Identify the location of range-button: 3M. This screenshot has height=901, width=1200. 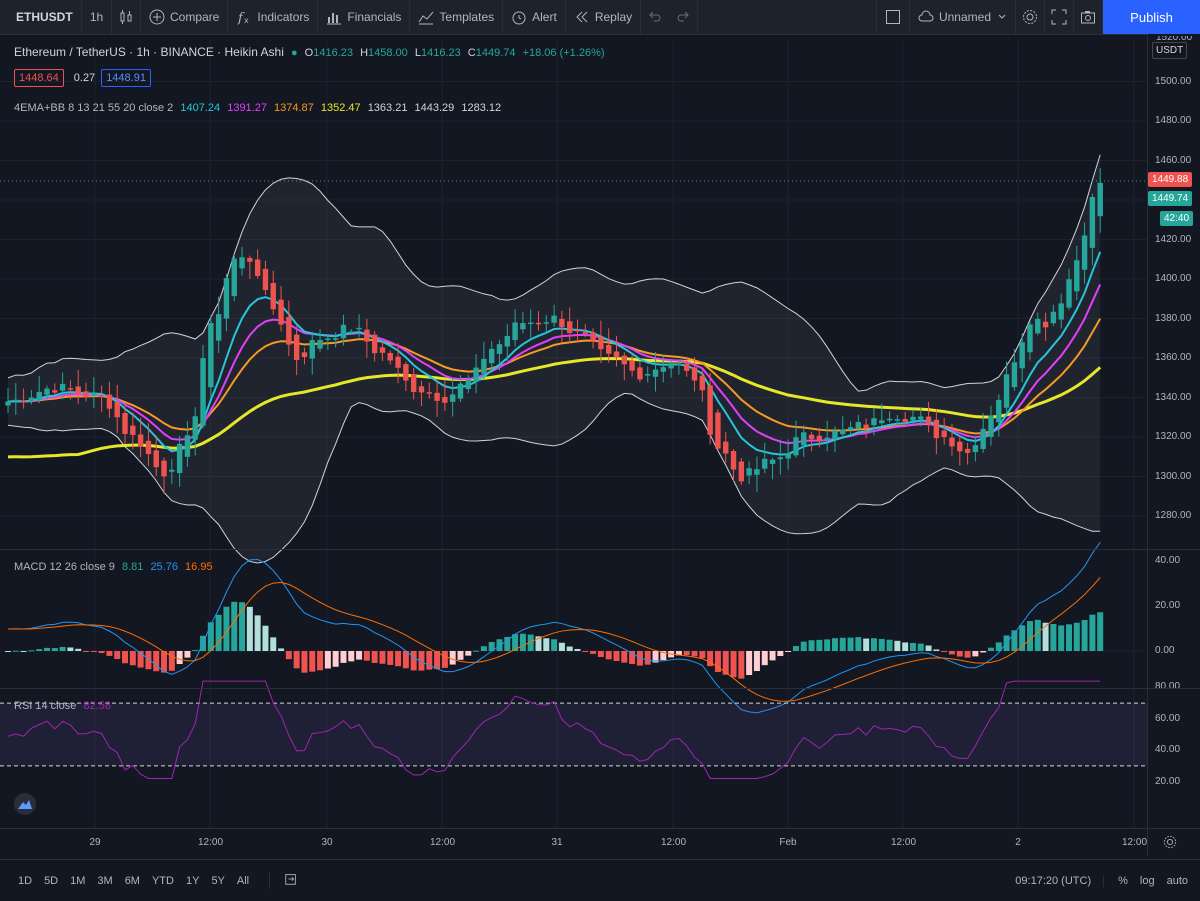
(105, 880).